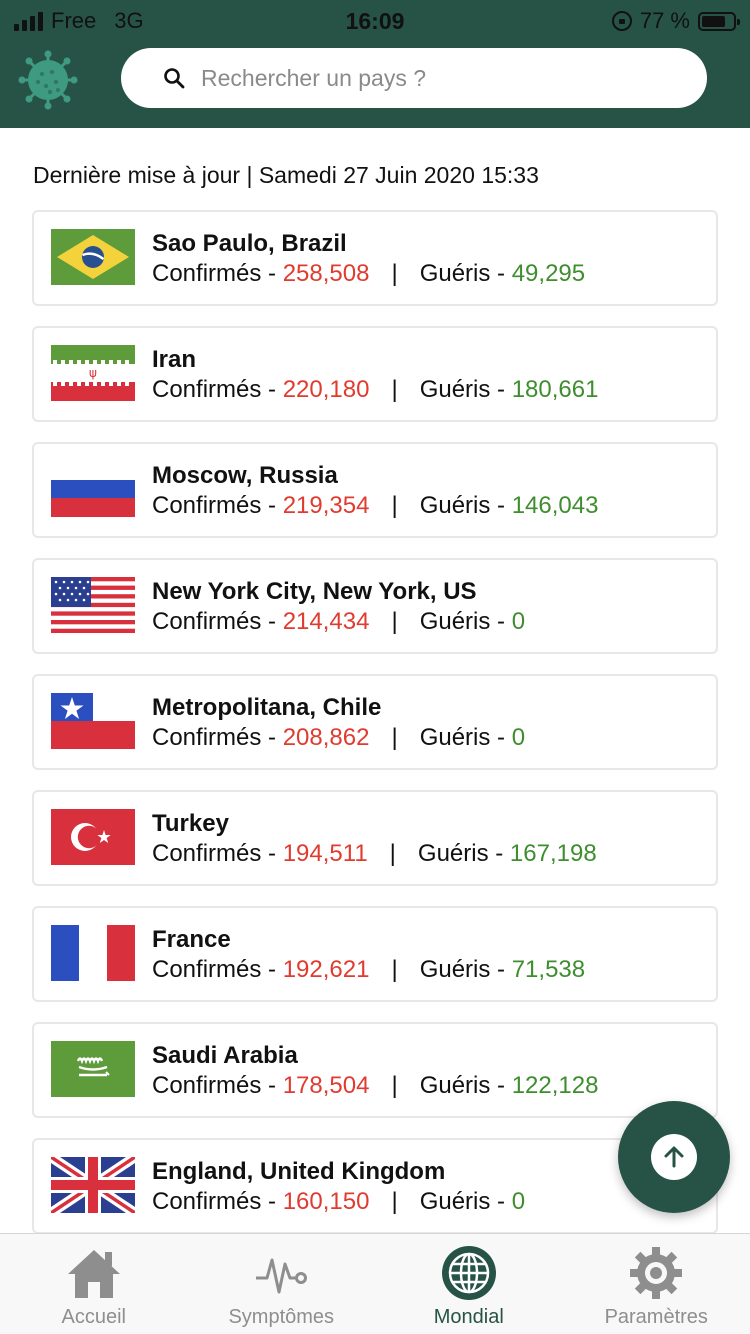 The height and width of the screenshot is (1334, 750). Describe the element at coordinates (375, 505) in the screenshot. I see `country-stats: Confirmés - 219,354 | Guéris - 146,043` at that location.